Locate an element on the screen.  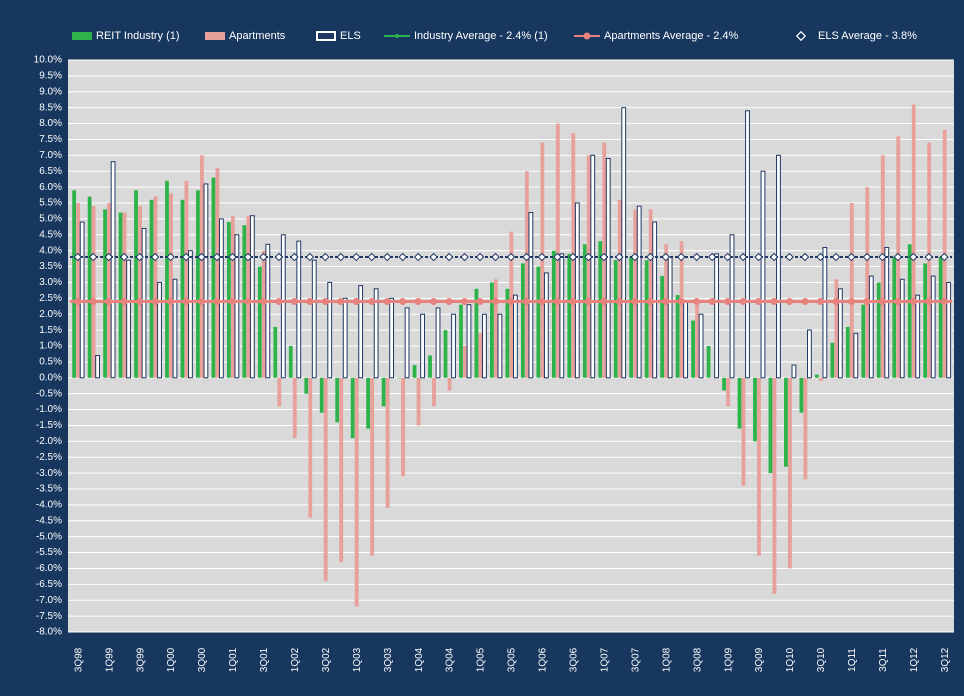
x-tick-label: 3Q07 is located at coordinates (635, 659).